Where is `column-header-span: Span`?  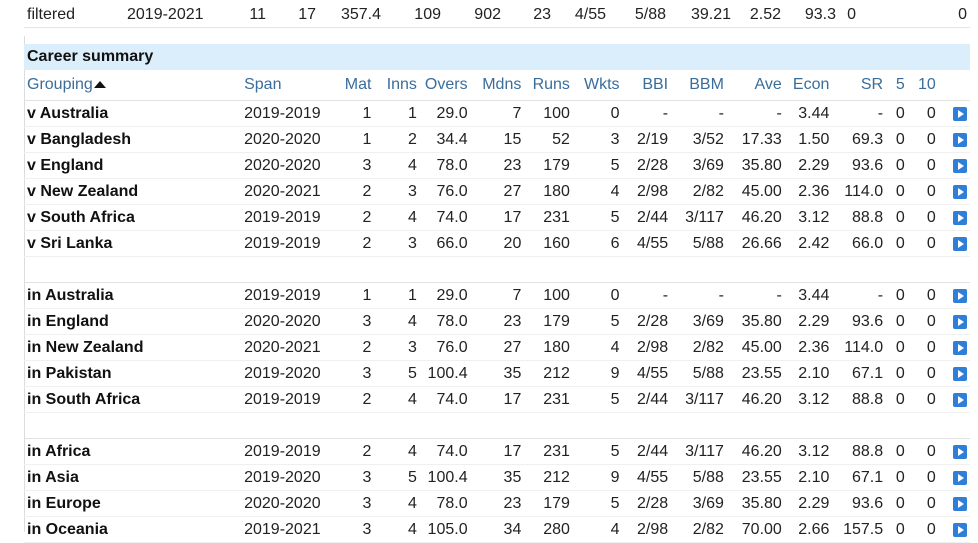 column-header-span: Span is located at coordinates (289, 85).